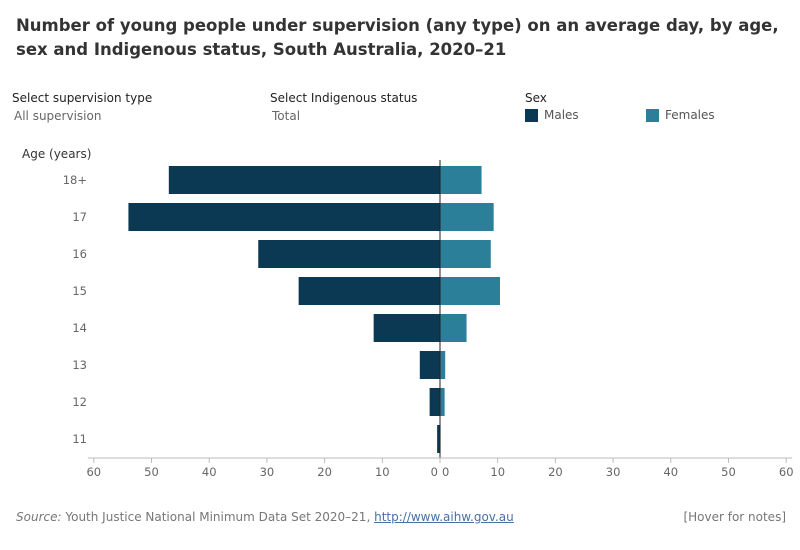 The image size is (800, 550). Describe the element at coordinates (461, 180) in the screenshot. I see `bar-females-18+` at that location.